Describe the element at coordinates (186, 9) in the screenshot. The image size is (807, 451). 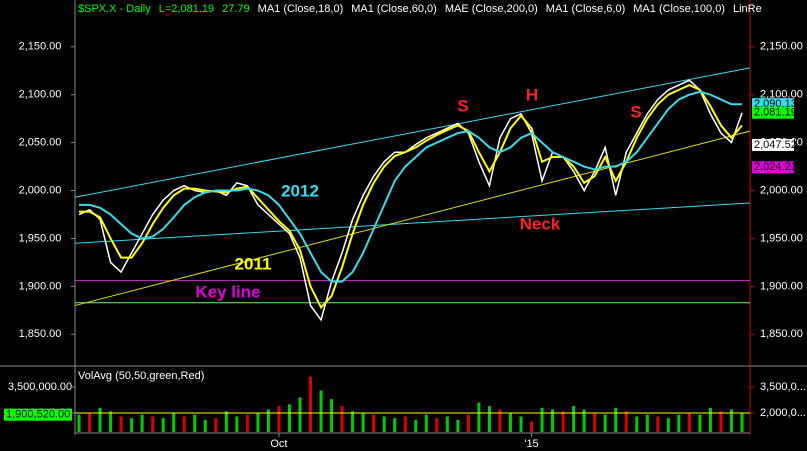
I see `header-item: L=2,081.19` at that location.